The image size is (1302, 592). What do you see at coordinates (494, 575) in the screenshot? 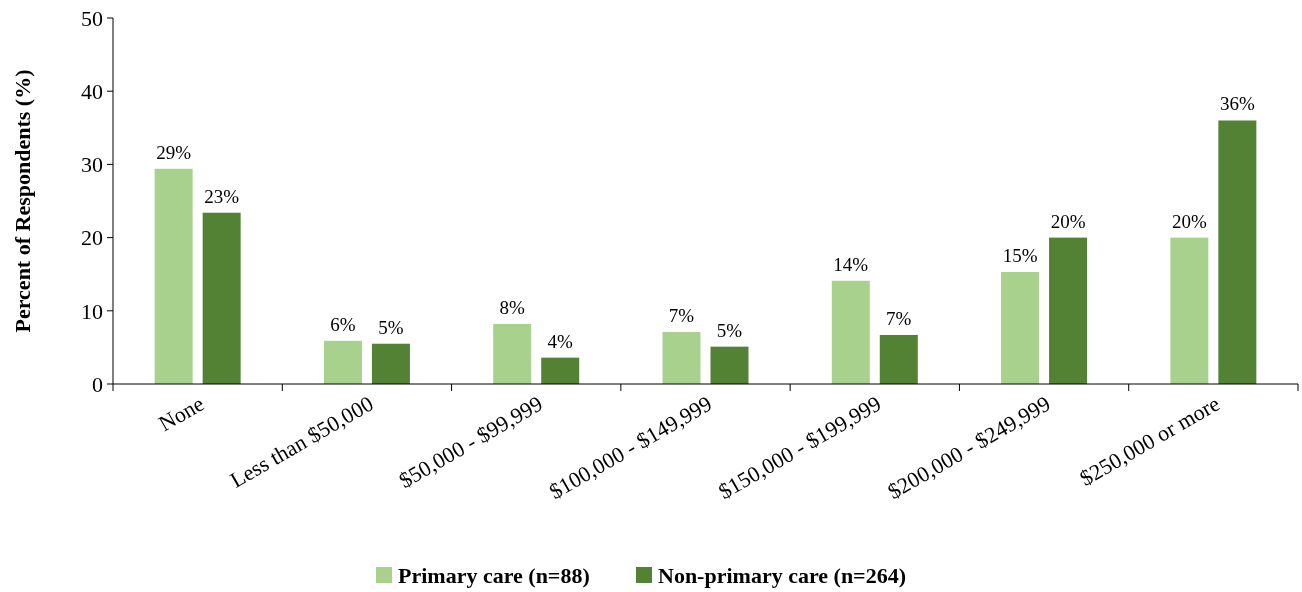
I see `legend-label: Primary care (n=88)` at bounding box center [494, 575].